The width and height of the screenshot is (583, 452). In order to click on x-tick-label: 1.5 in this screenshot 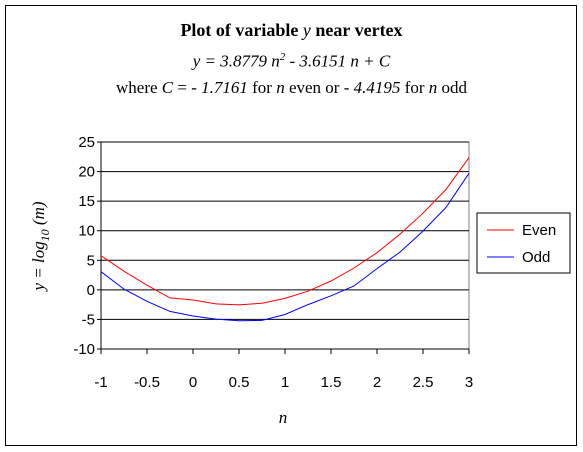, I will do `click(331, 382)`.